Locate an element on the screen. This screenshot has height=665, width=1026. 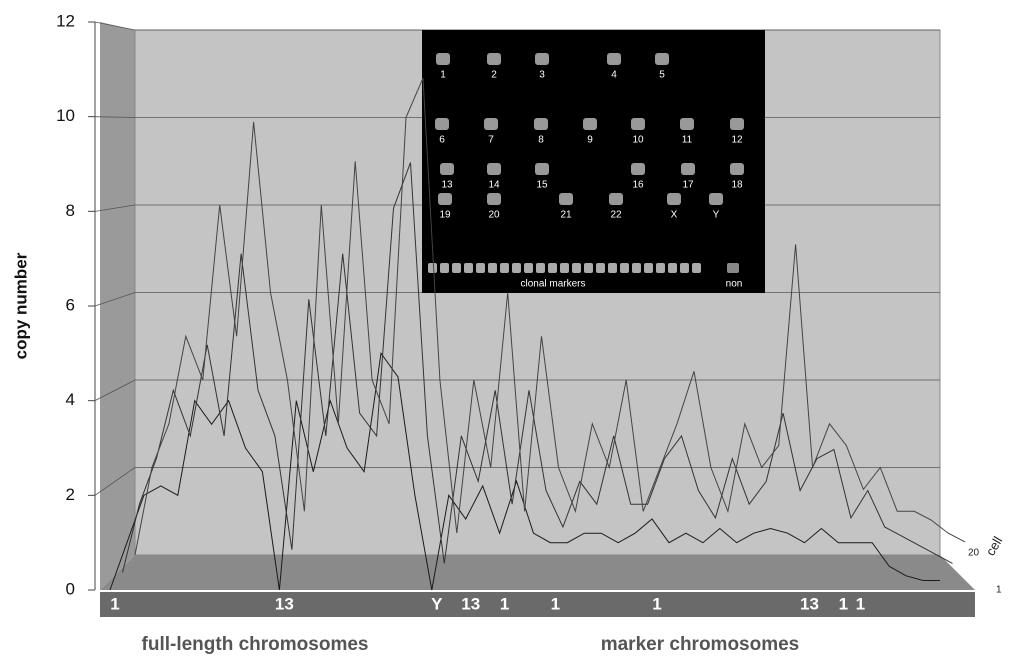
y-tick-label: 2 is located at coordinates (70, 494).